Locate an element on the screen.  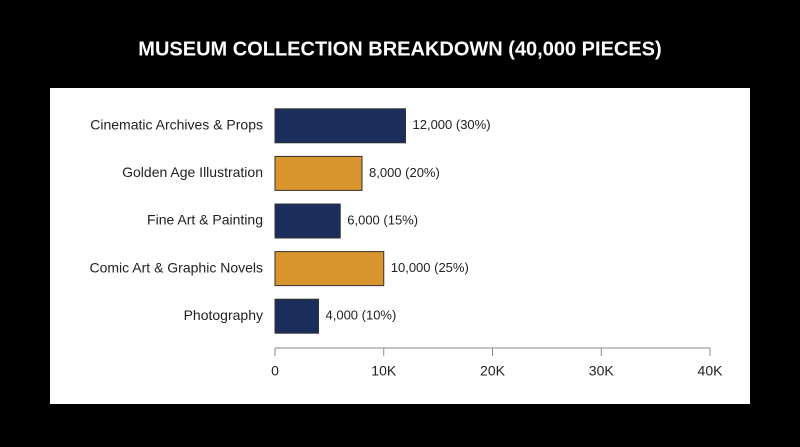
value-label: 10,000 (25%) is located at coordinates (430, 267).